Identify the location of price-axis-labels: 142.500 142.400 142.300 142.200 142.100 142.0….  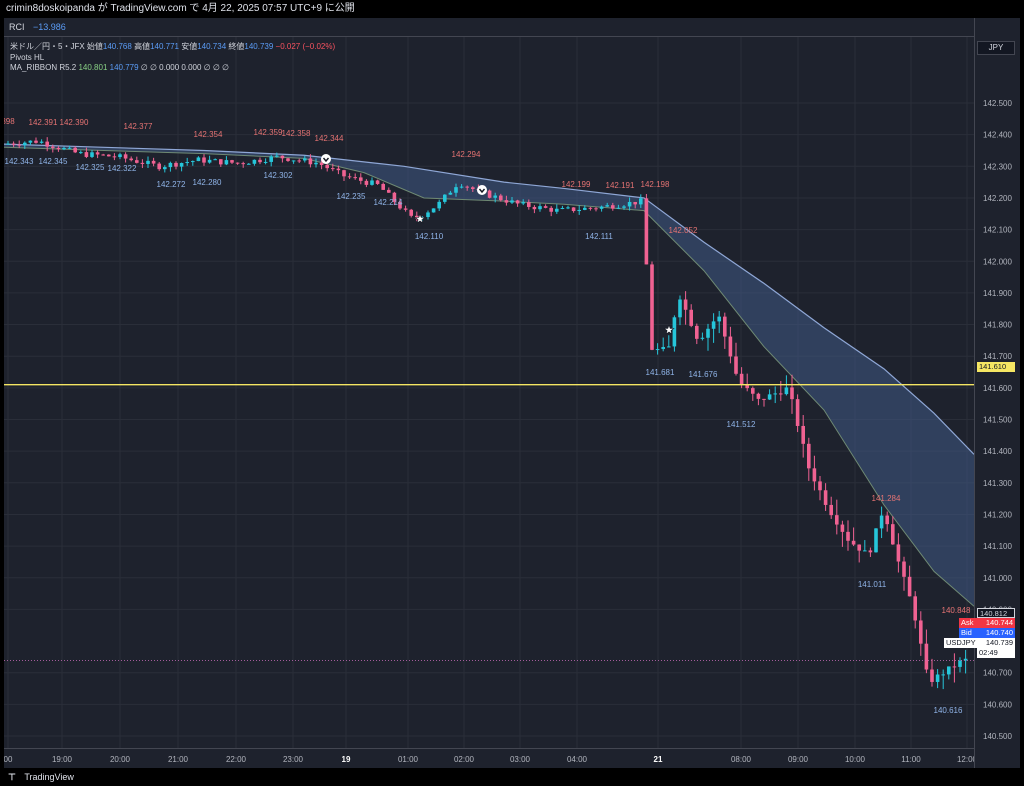
(997, 420).